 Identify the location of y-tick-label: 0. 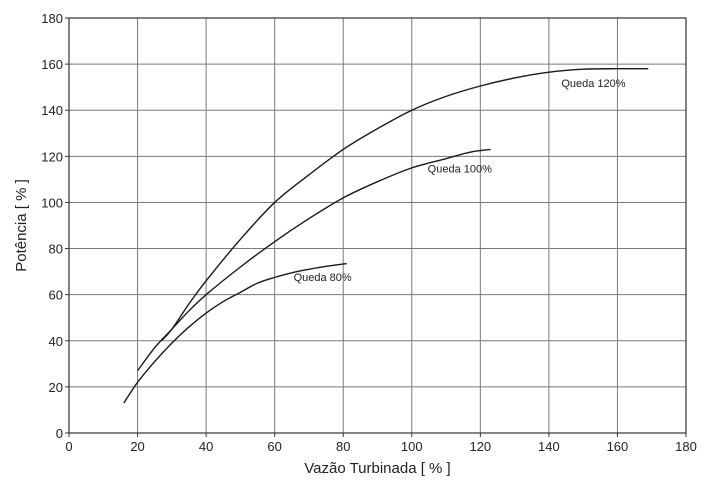
(59, 433).